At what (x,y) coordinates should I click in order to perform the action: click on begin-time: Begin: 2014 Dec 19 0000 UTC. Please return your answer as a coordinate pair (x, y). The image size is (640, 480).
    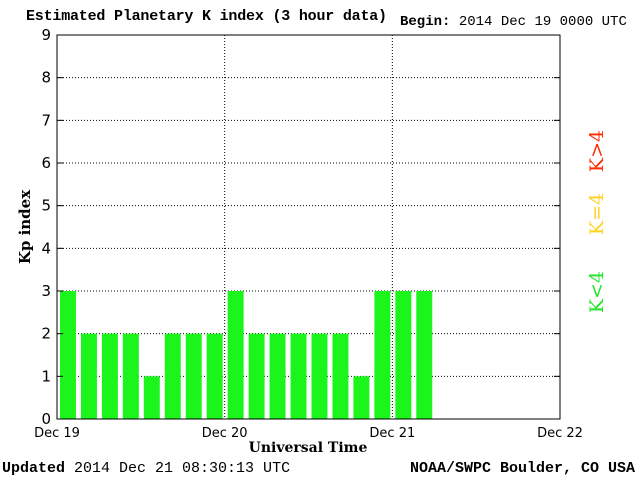
    Looking at the image, I should click on (513, 22).